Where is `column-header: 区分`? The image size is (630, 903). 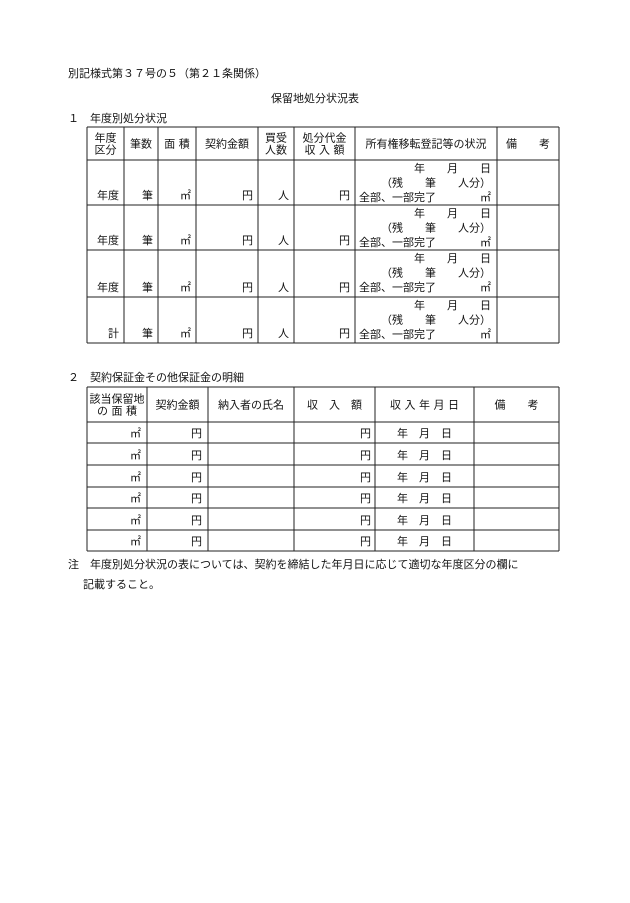 column-header: 区分 is located at coordinates (106, 150).